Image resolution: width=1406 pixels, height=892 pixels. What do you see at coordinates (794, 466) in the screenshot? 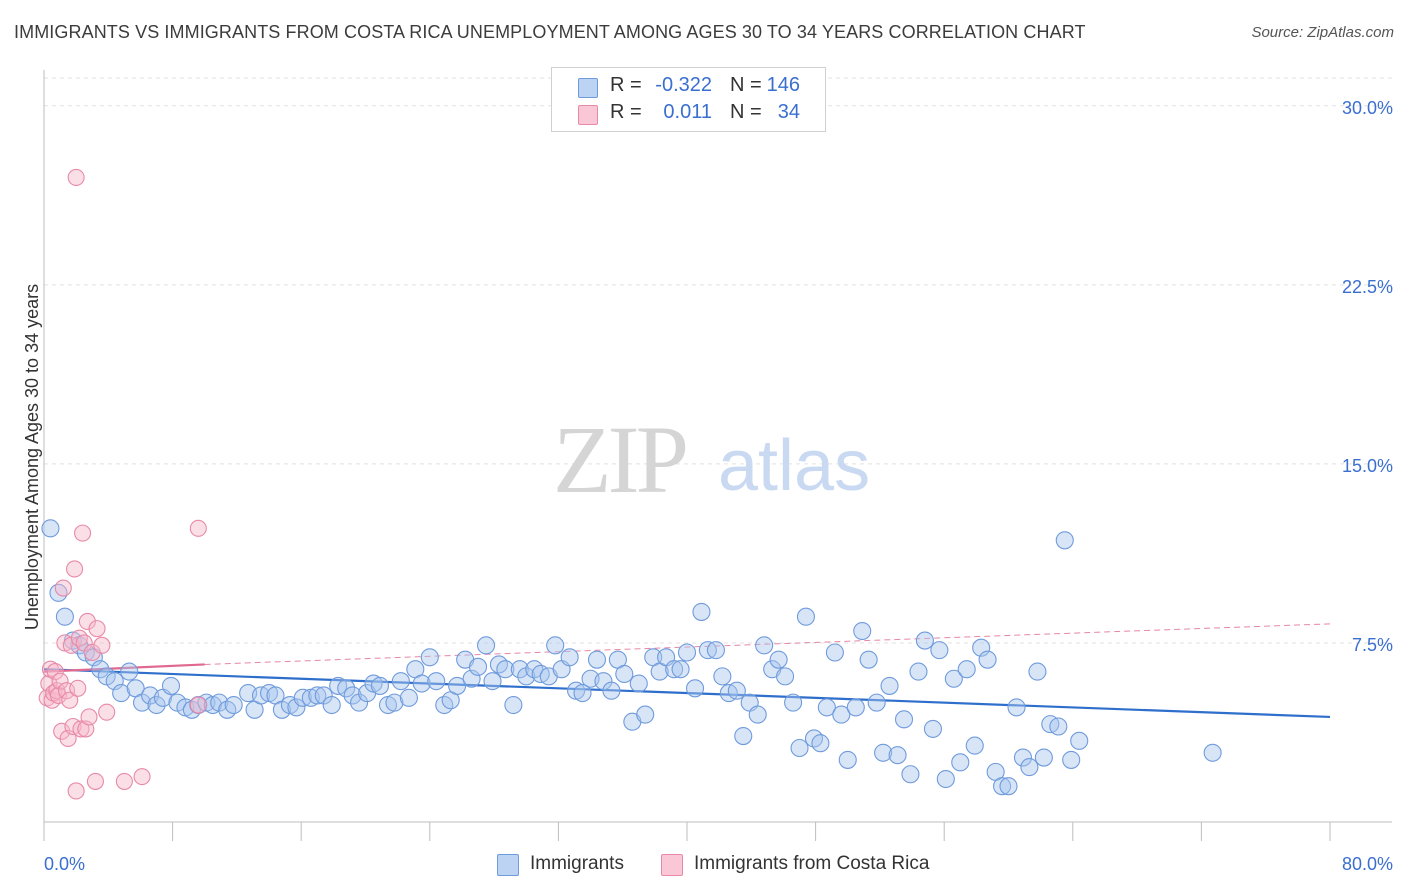
I see `watermark-atlas: atlas` at bounding box center [794, 466].